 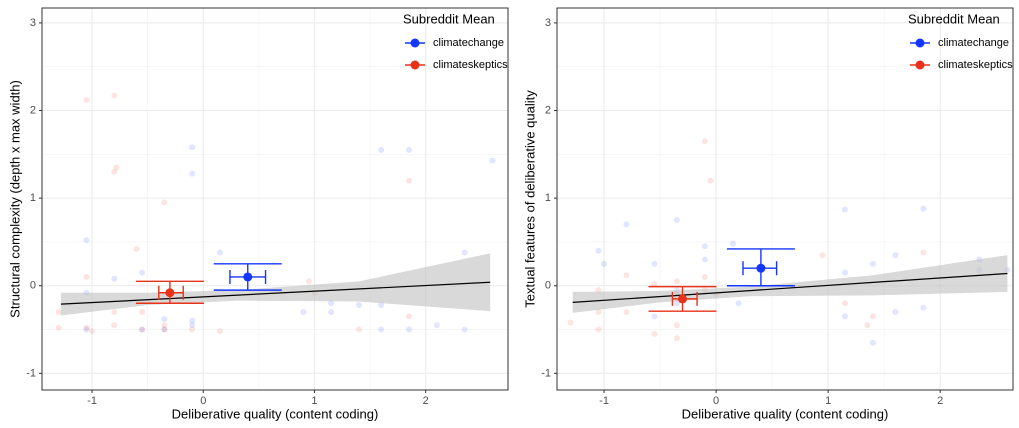 I want to click on y-tick-label: -1, so click(x=31, y=373).